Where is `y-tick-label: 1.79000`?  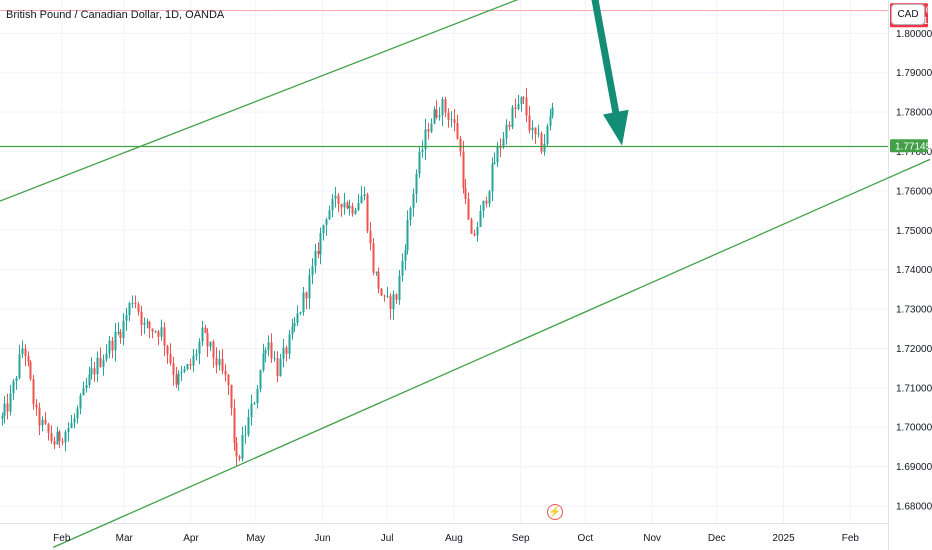
y-tick-label: 1.79000 is located at coordinates (914, 73).